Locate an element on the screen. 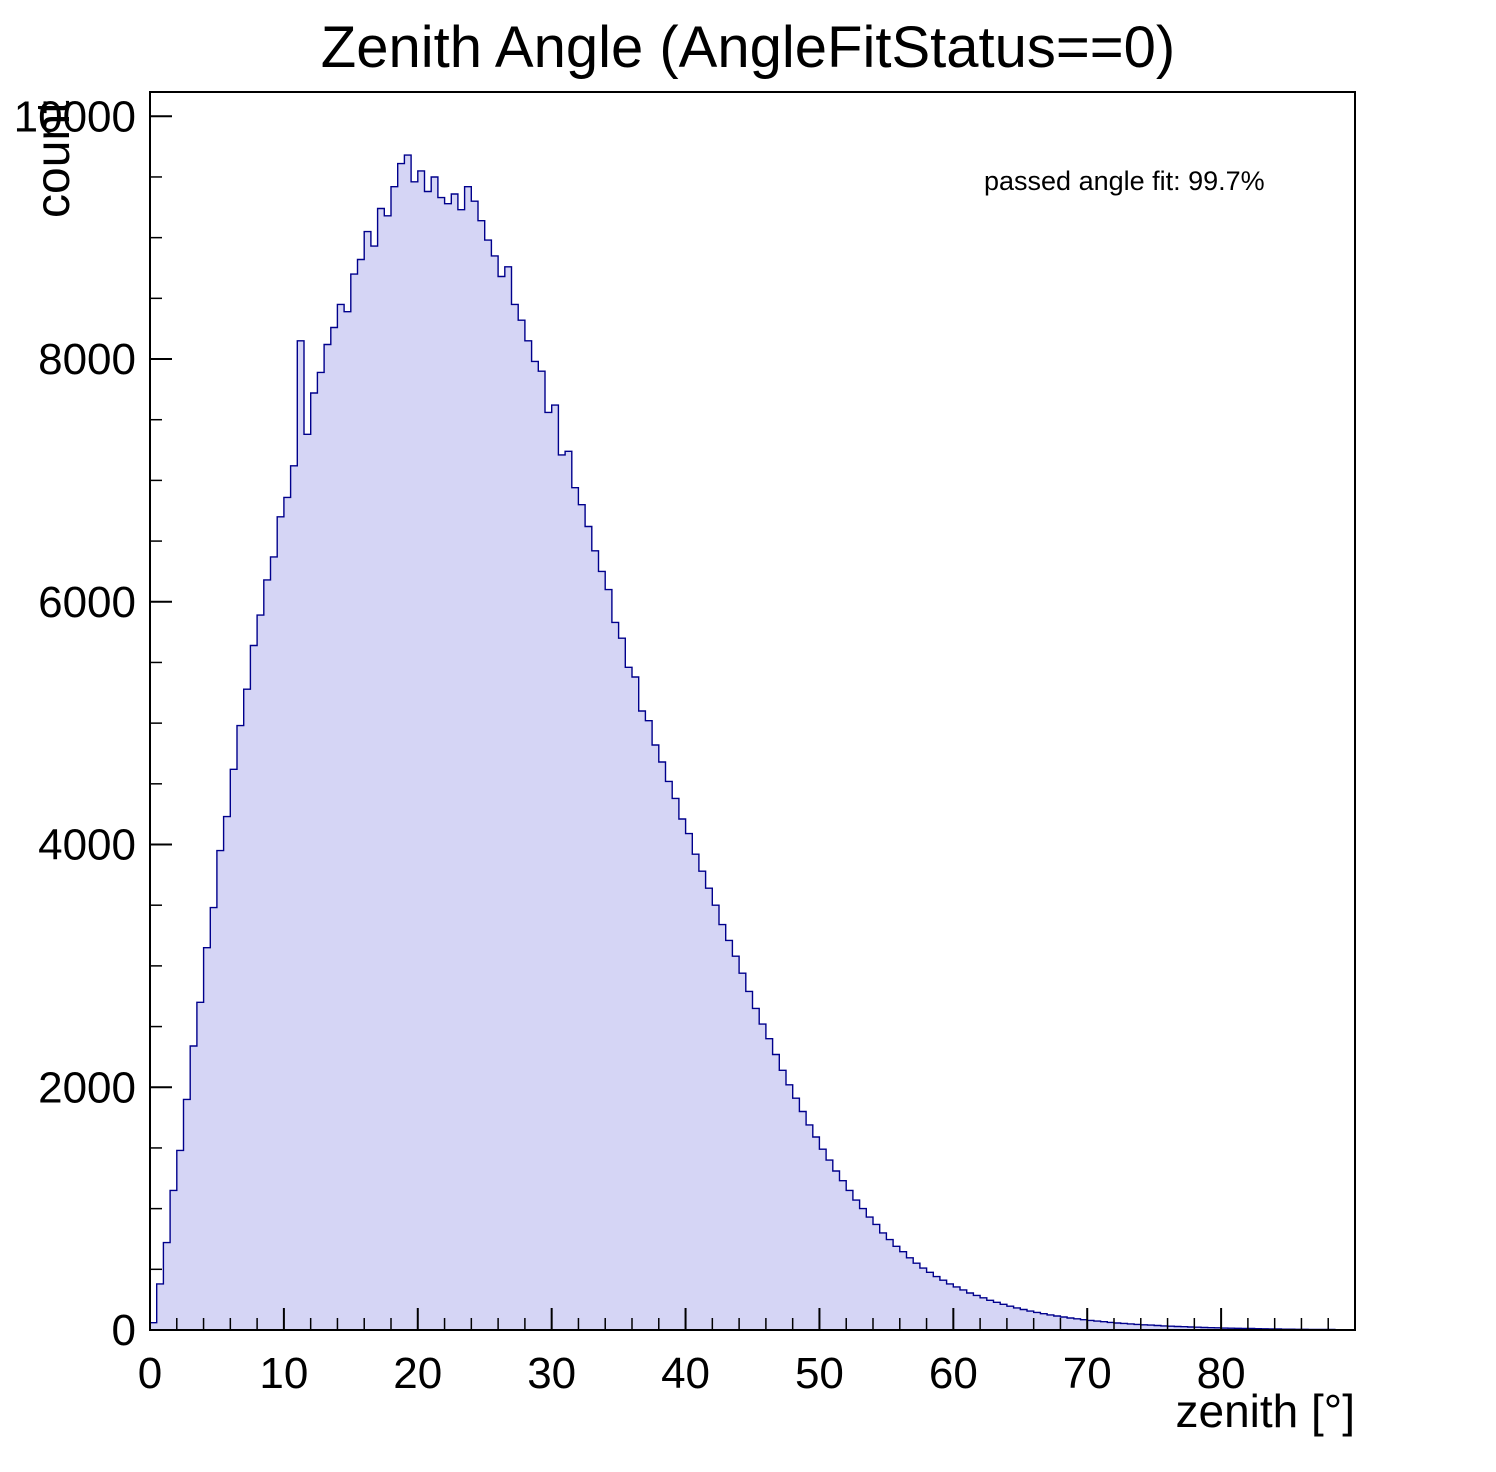 The image size is (1496, 1472). x-tick-label: 0 is located at coordinates (150, 1373).